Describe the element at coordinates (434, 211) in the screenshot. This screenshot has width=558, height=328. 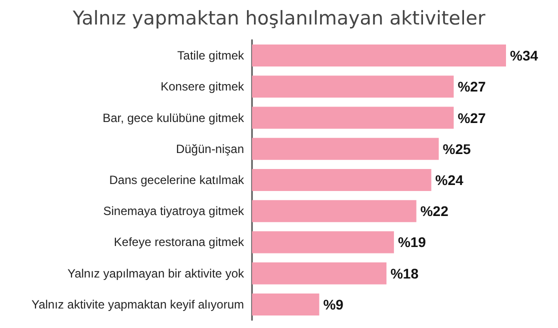
I see `data-label: %22` at that location.